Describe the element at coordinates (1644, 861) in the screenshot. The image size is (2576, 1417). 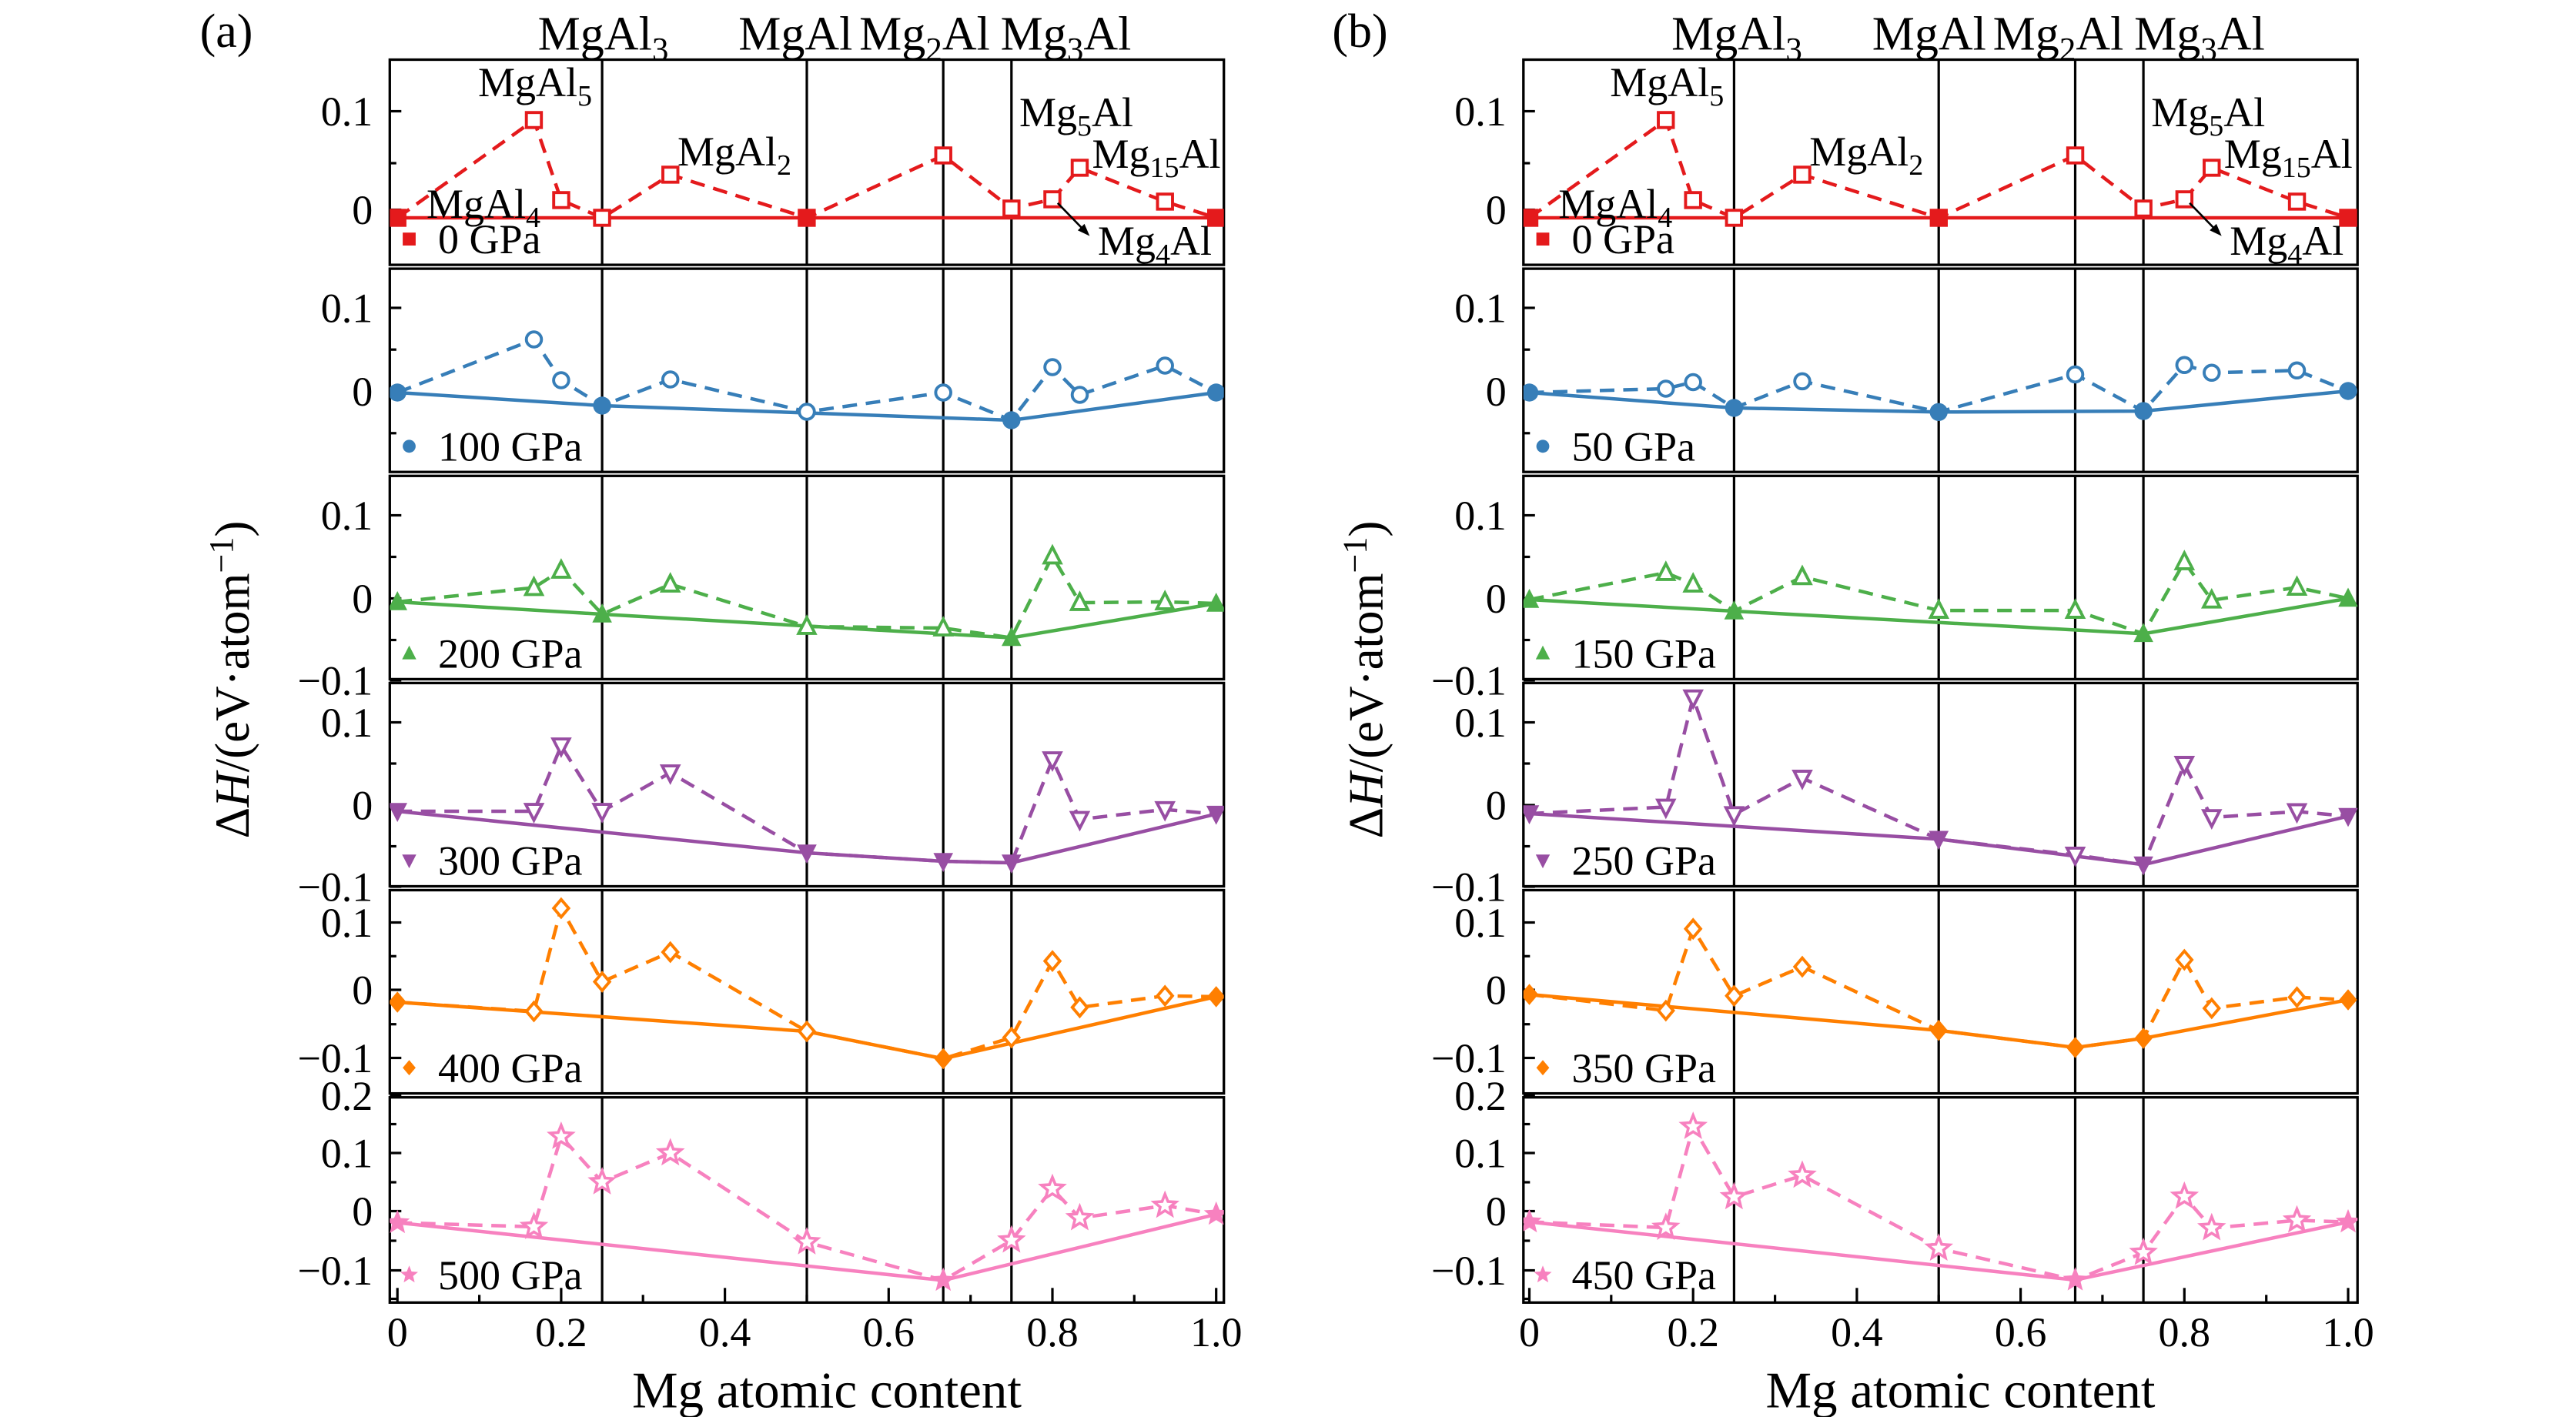
I see `svg-text: 250 GPa` at that location.